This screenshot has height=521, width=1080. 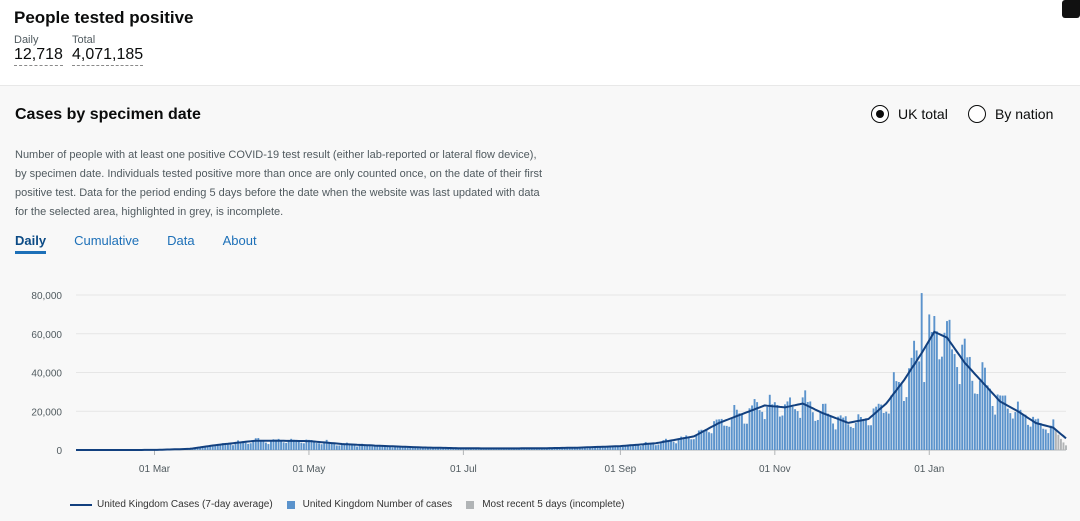 I want to click on total-value: 4,071,185, so click(x=108, y=56).